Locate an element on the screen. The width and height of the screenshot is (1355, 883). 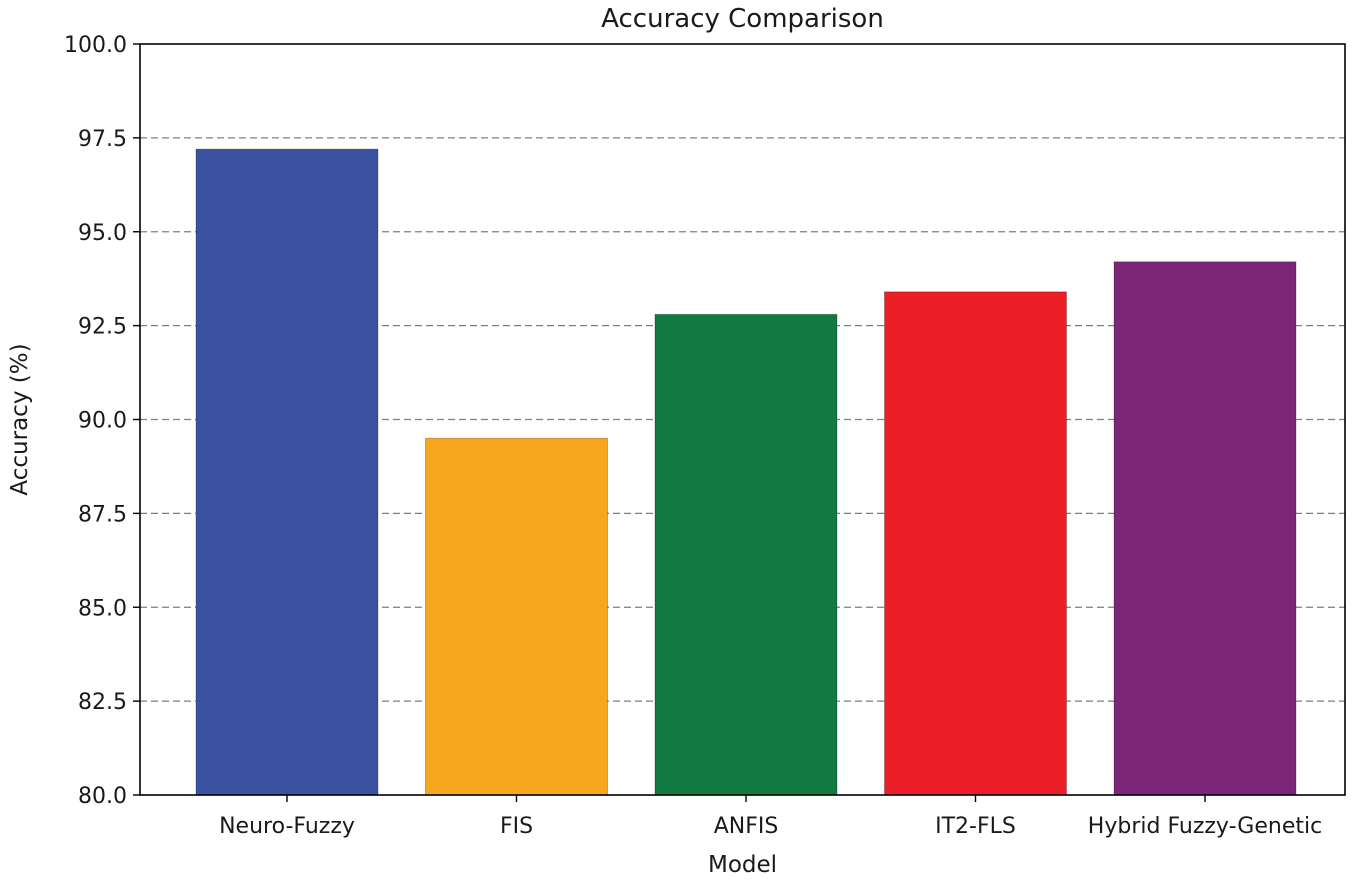
y-axis-ticks: 80.0 82.5 85.0 87.5 90.0 92.5 95.0 97.5 100.0 is located at coordinates (102, 421).